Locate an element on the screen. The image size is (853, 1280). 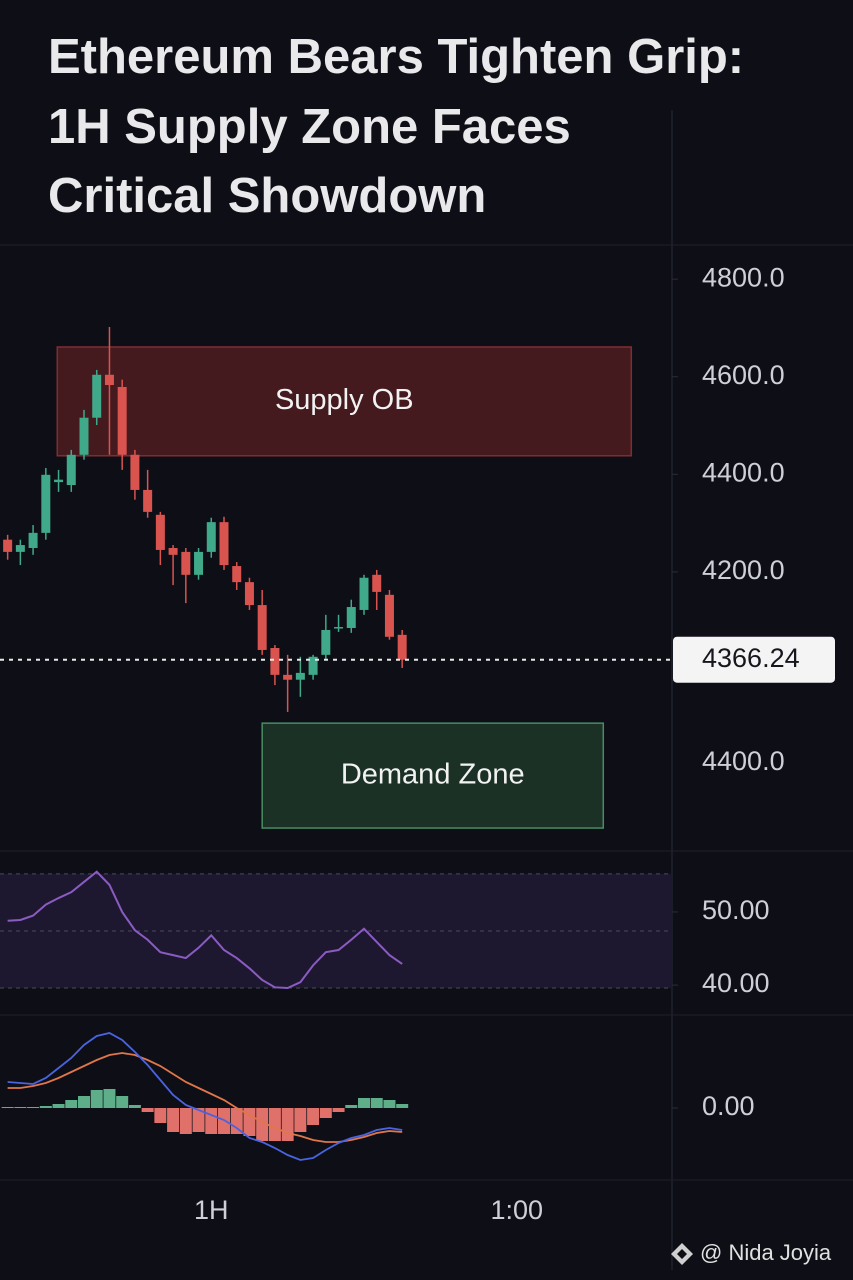
y-tick-label: 4600.0 is located at coordinates (743, 375).